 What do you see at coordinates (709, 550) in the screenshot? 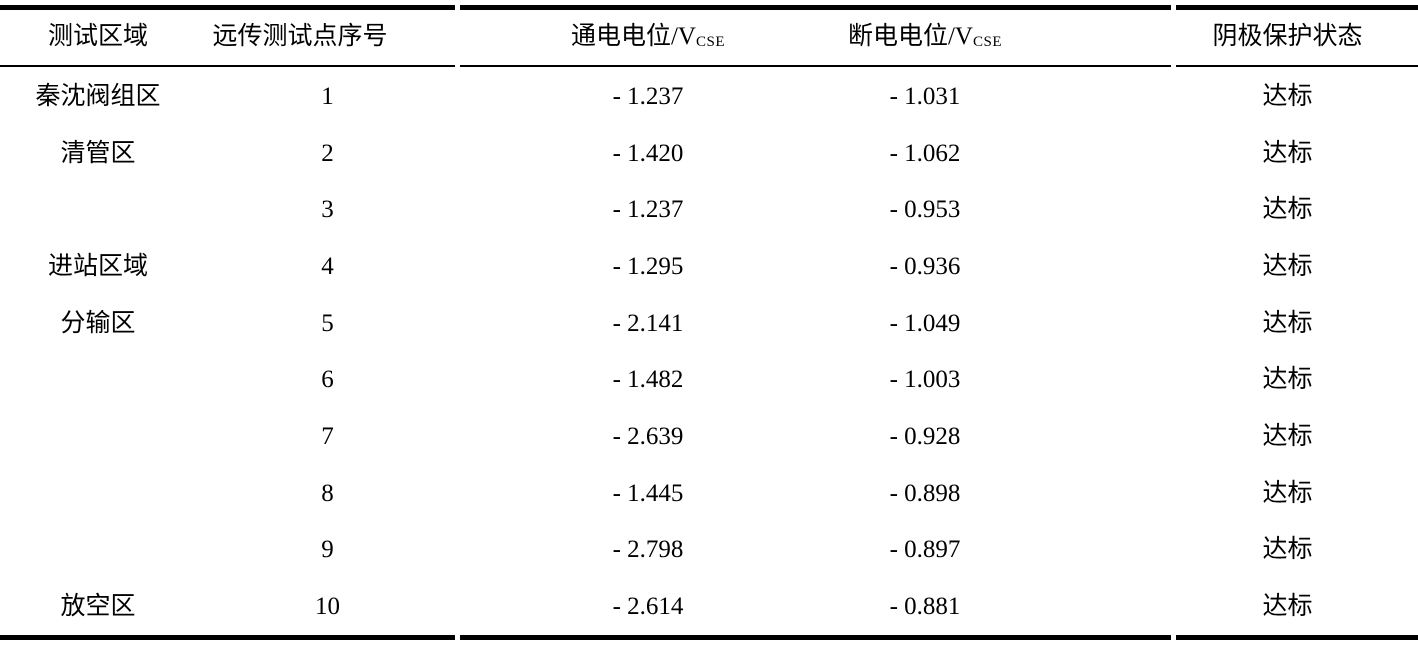
I see `table-row: 9 - 2.798 - 0.897 达标` at bounding box center [709, 550].